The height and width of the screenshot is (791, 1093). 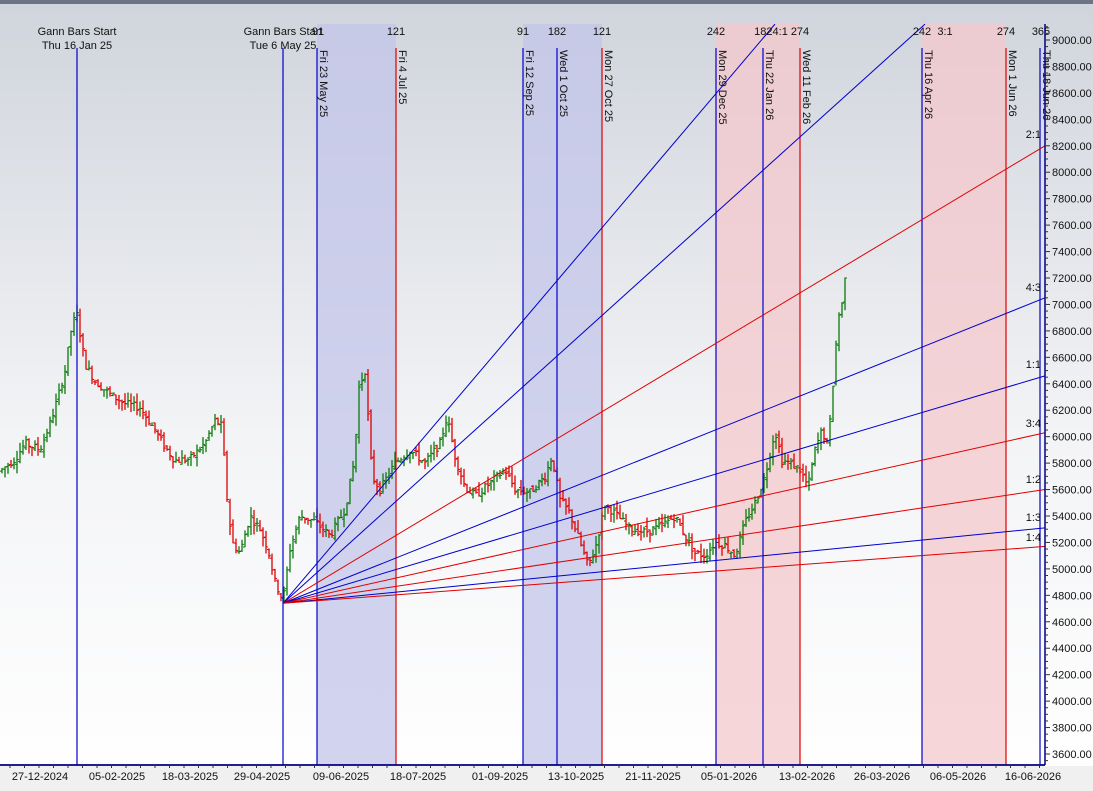 What do you see at coordinates (1072, 596) in the screenshot?
I see `price-tick-label: 4800.00` at bounding box center [1072, 596].